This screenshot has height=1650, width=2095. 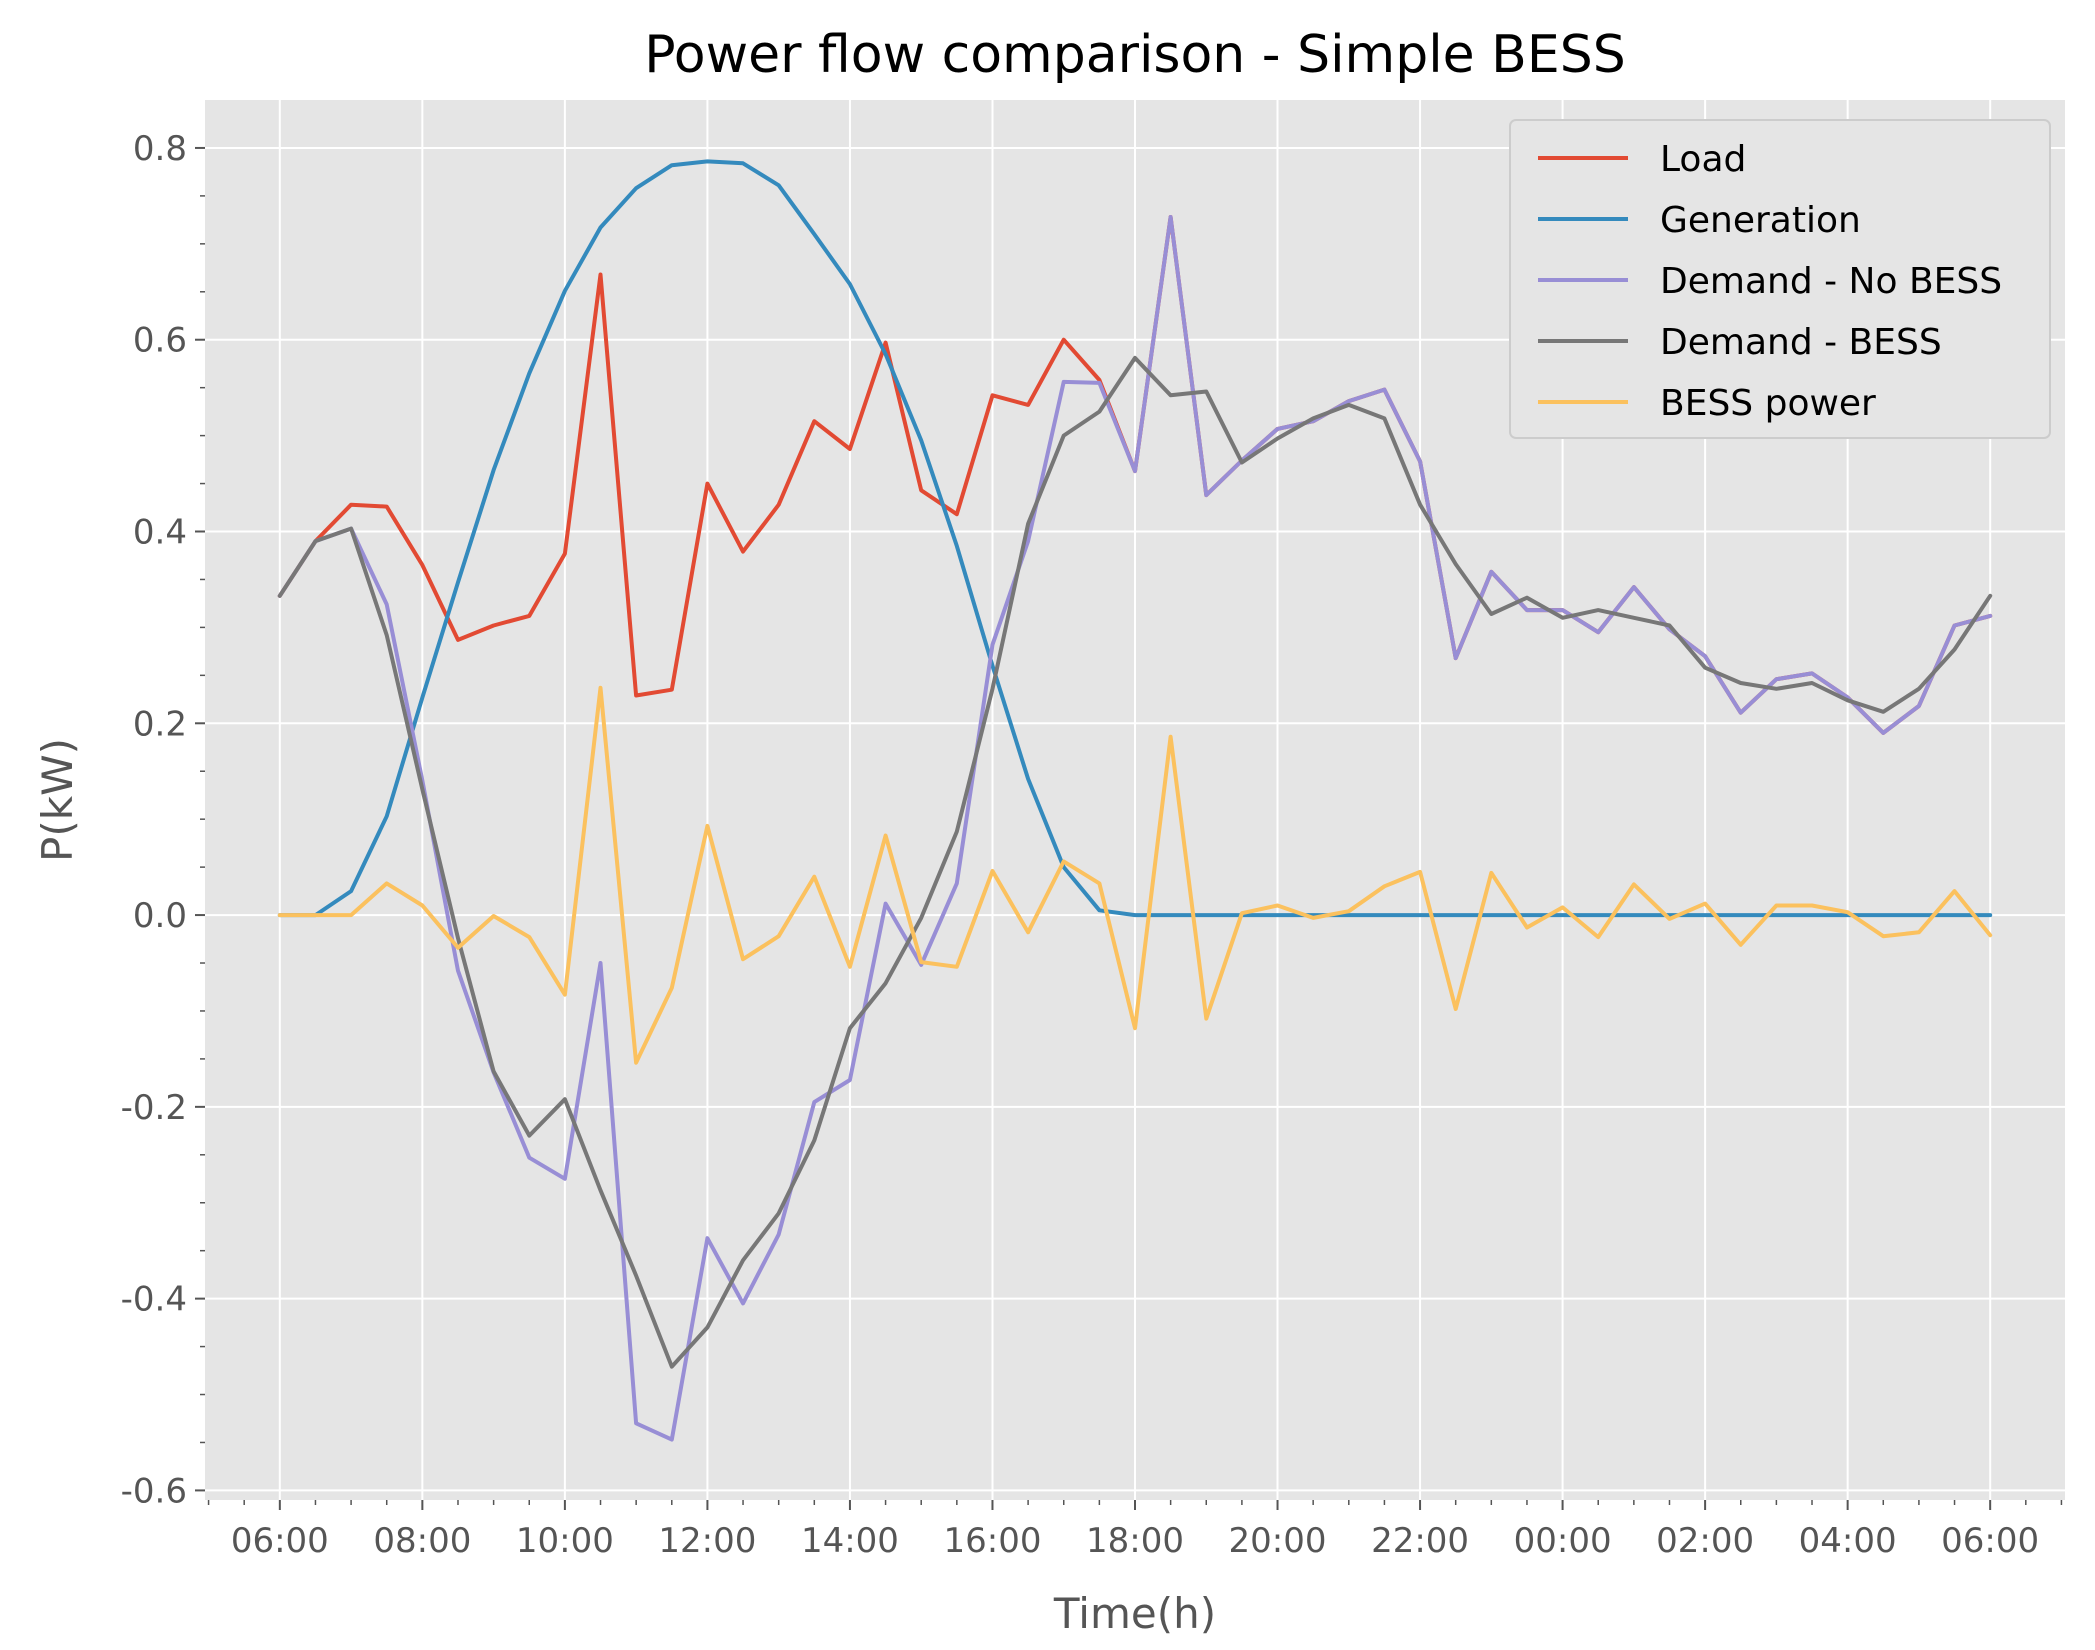 What do you see at coordinates (1703, 159) in the screenshot?
I see `legend-label: Load` at bounding box center [1703, 159].